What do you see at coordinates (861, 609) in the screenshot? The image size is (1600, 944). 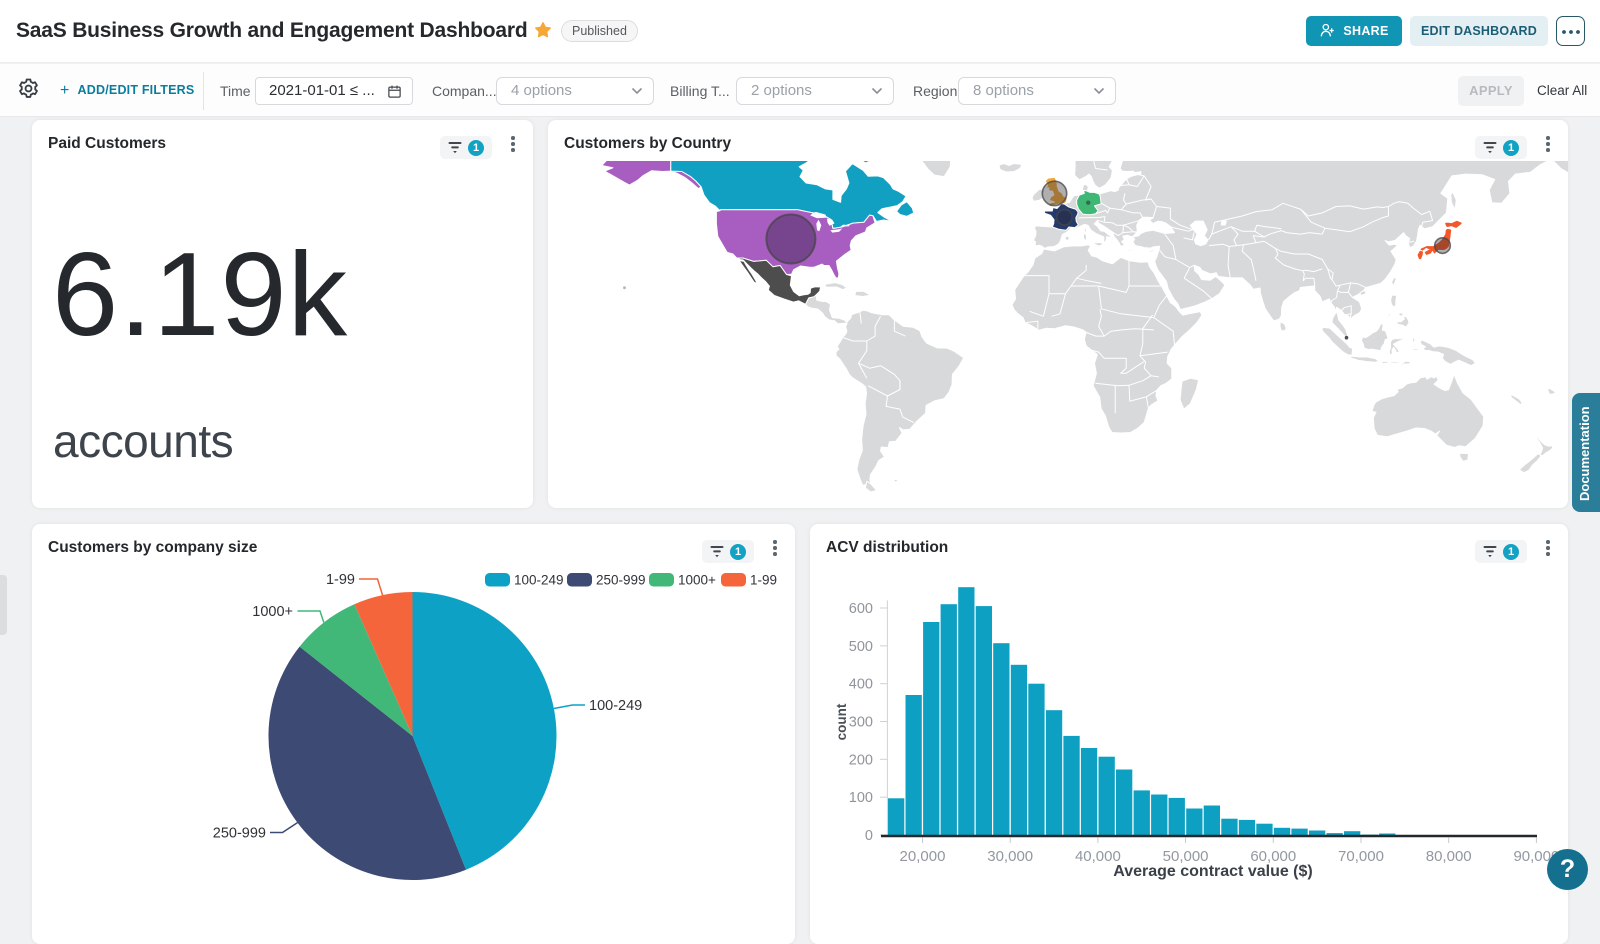 I see `svg-text: 600` at bounding box center [861, 609].